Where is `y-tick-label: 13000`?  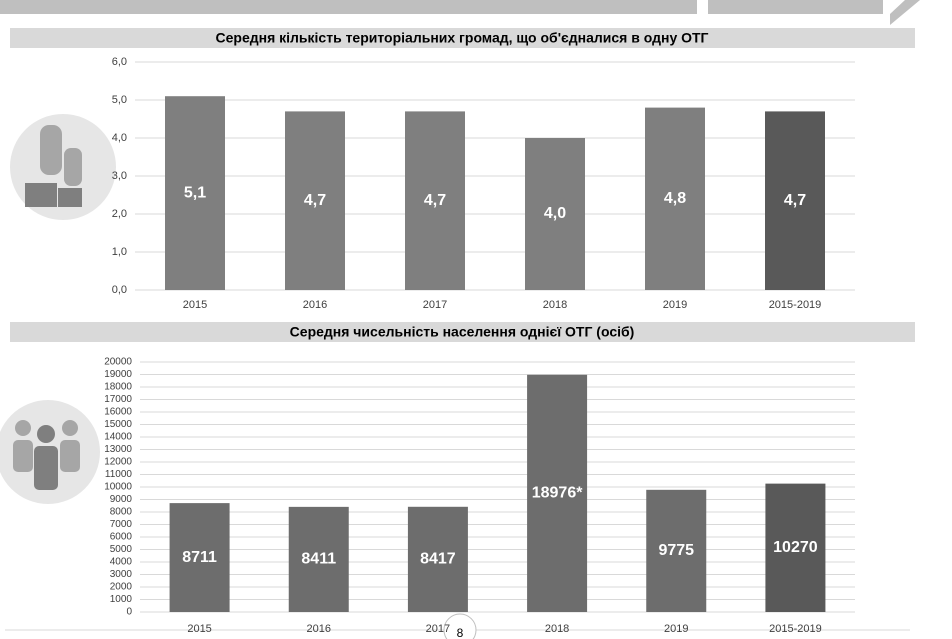 y-tick-label: 13000 is located at coordinates (118, 449).